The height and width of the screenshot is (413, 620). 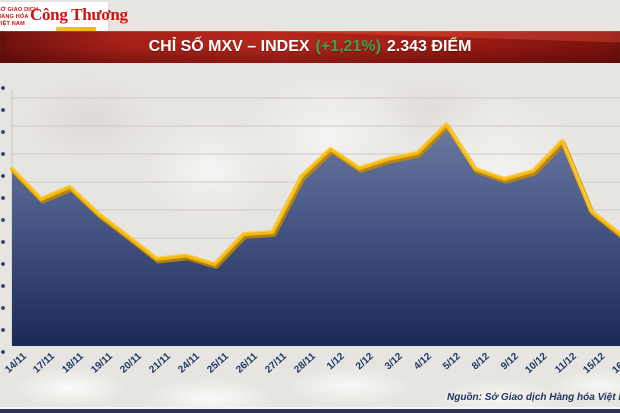 I want to click on source-note: Nguồn: Sở Giao dịch Hàng hóa Việt Nam, so click(x=533, y=397).